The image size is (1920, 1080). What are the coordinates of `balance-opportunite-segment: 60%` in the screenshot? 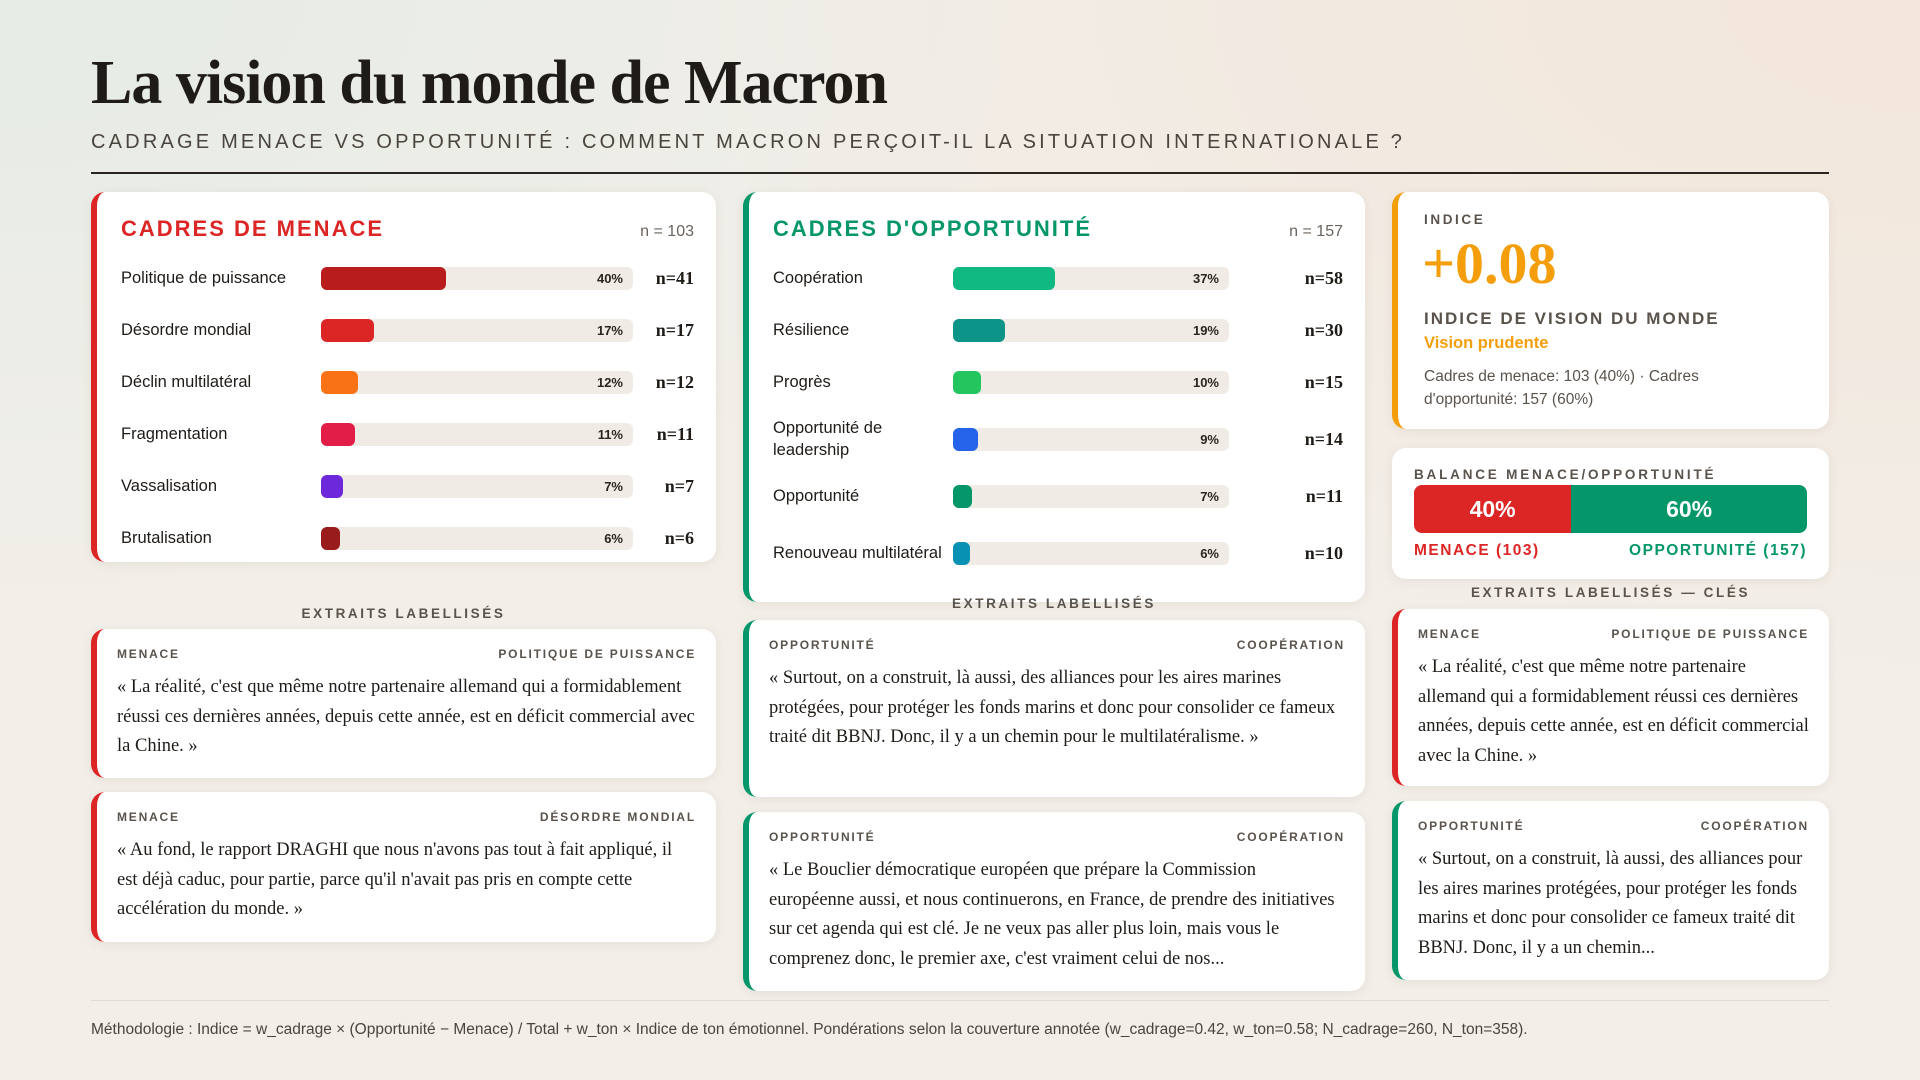 It's located at (1689, 509).